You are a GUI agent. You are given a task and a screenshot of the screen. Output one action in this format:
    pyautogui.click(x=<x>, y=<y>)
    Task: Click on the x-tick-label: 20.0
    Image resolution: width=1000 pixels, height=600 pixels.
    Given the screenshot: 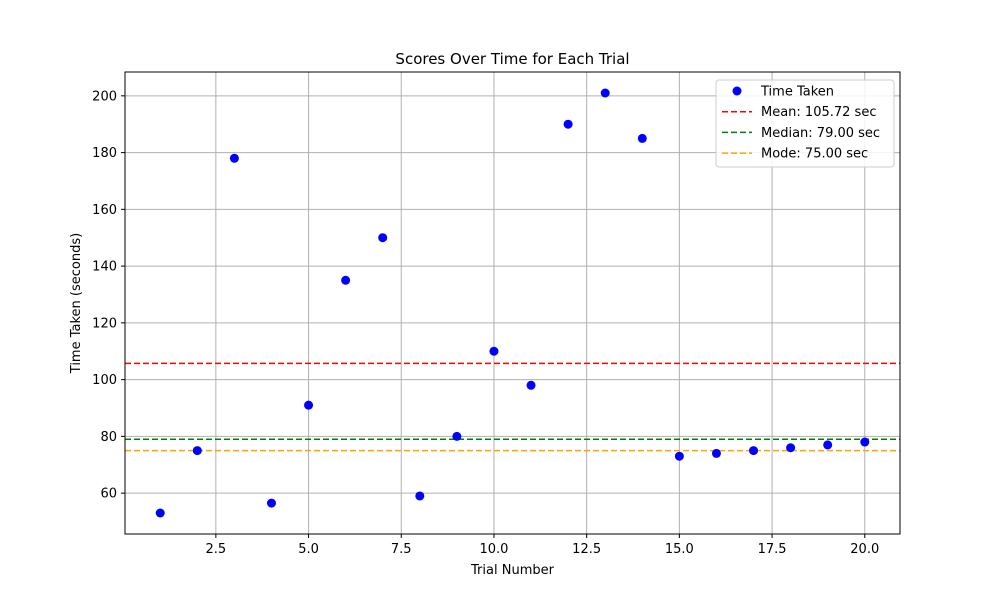 What is the action you would take?
    pyautogui.click(x=864, y=549)
    